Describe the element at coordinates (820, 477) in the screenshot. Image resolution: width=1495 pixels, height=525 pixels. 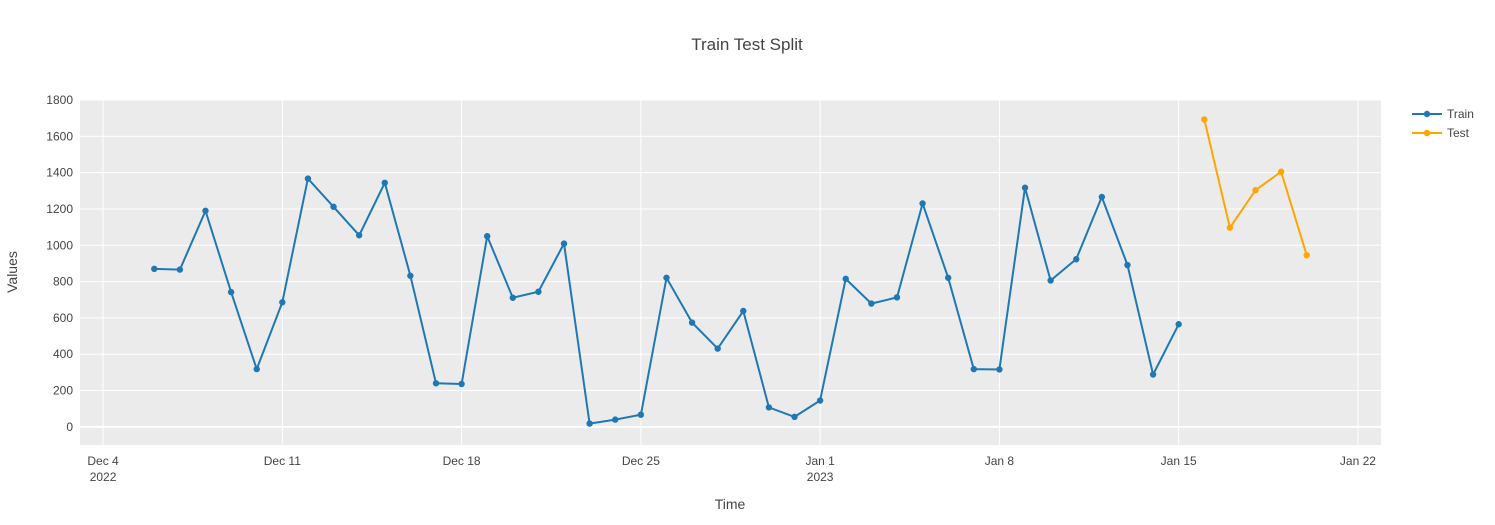
I see `x-tick-sublabel: 2023` at that location.